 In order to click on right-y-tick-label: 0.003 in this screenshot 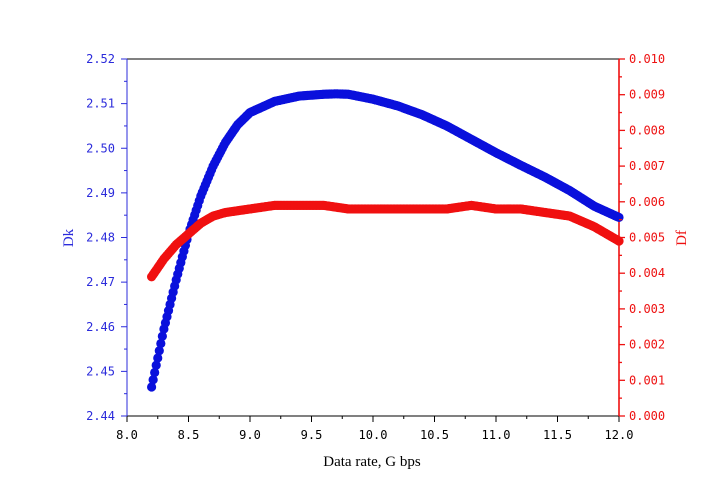, I will do `click(647, 309)`.